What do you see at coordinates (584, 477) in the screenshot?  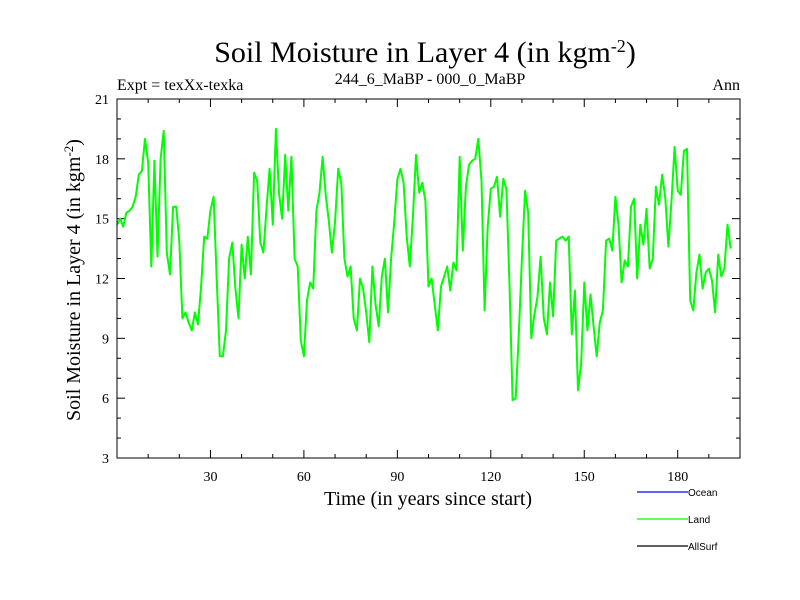 I see `x-tick-label: 150` at bounding box center [584, 477].